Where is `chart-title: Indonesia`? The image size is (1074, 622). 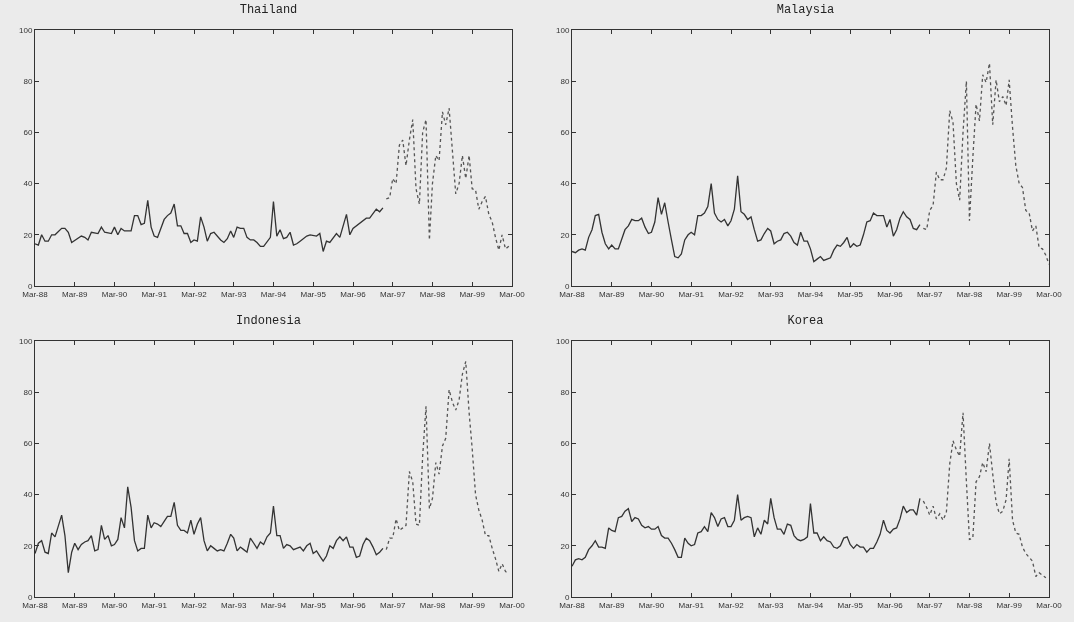 chart-title: Indonesia is located at coordinates (268, 321).